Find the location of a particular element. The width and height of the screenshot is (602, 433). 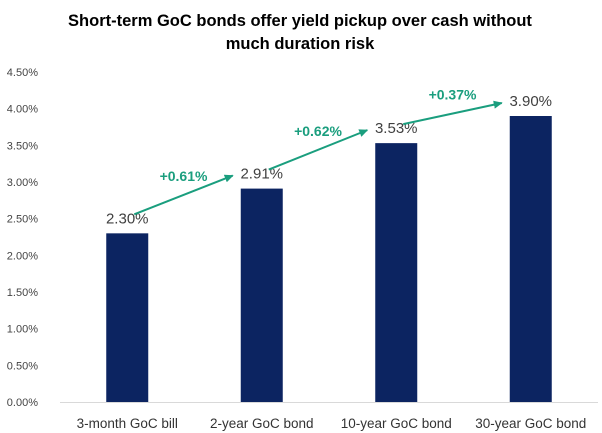

value-label: 2.91% is located at coordinates (261, 174).